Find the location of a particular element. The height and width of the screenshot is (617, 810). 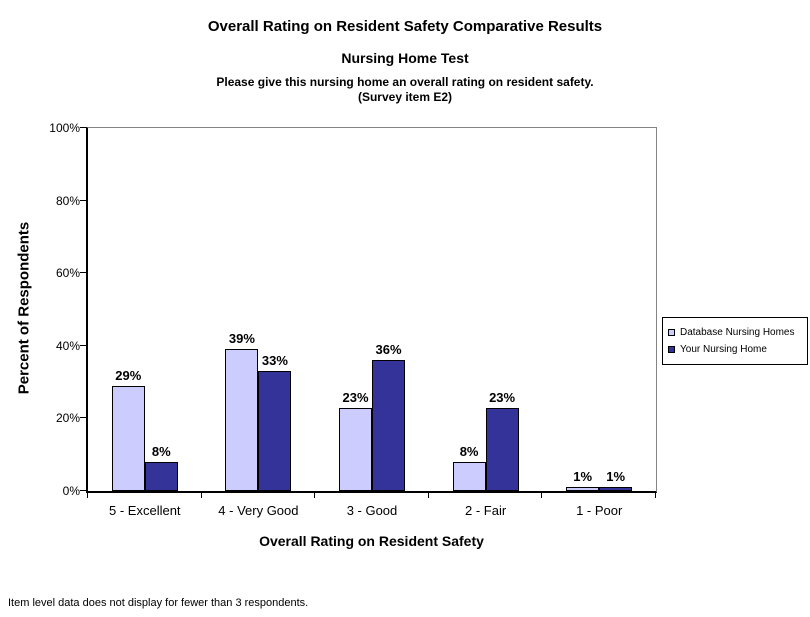

legend-entry: Your Nursing Home is located at coordinates (735, 349).